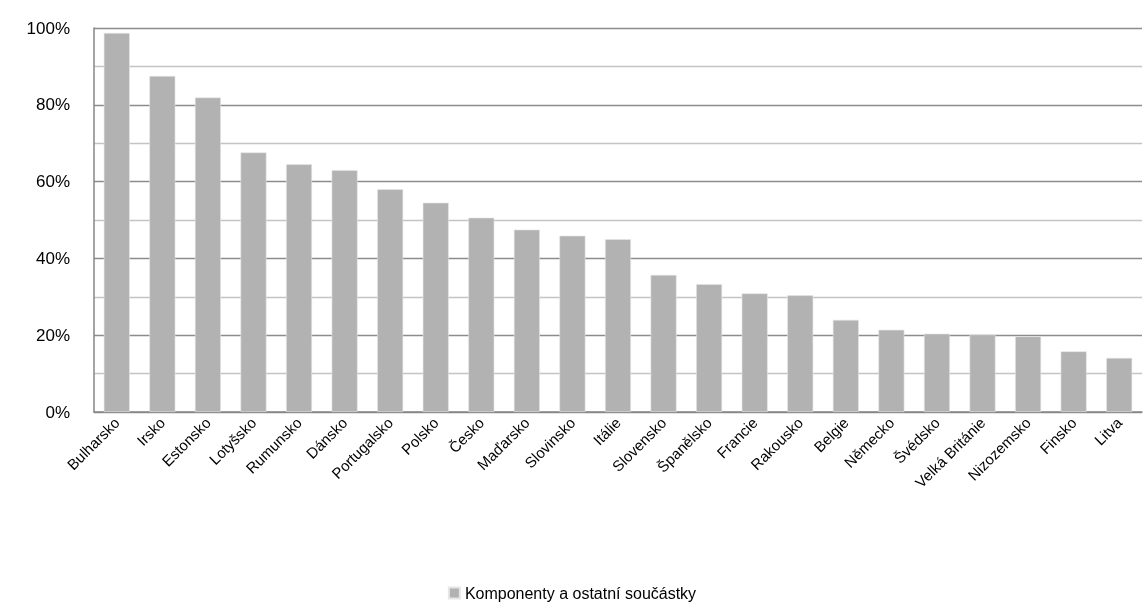 This screenshot has height=610, width=1144. Describe the element at coordinates (52, 335) in the screenshot. I see `y-tick-label: 20%` at that location.